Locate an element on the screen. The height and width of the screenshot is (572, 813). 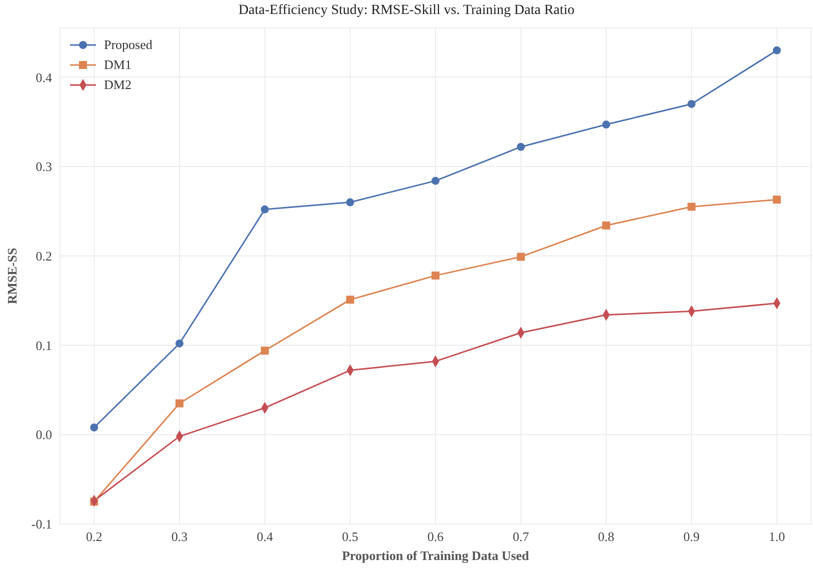
y-tick-label: 0.3 is located at coordinates (44, 166).